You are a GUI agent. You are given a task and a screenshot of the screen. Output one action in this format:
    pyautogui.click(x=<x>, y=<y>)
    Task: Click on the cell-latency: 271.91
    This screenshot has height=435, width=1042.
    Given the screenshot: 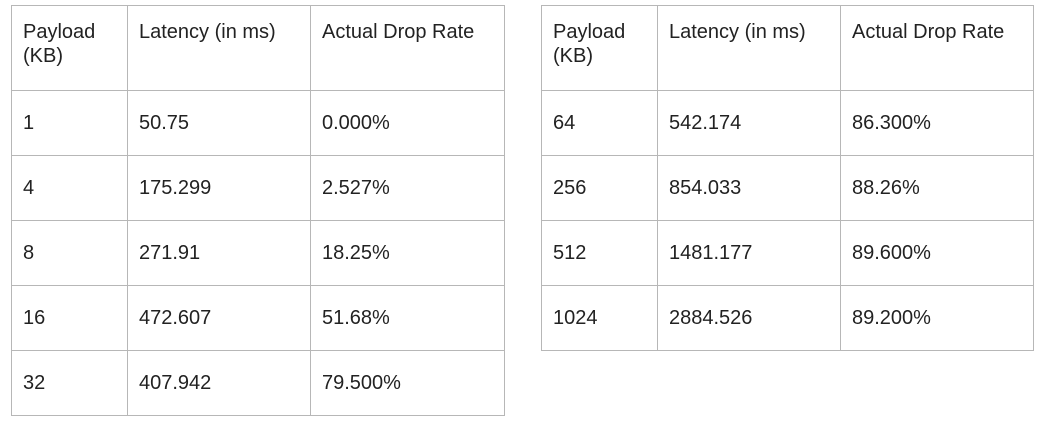 What is the action you would take?
    pyautogui.click(x=219, y=253)
    